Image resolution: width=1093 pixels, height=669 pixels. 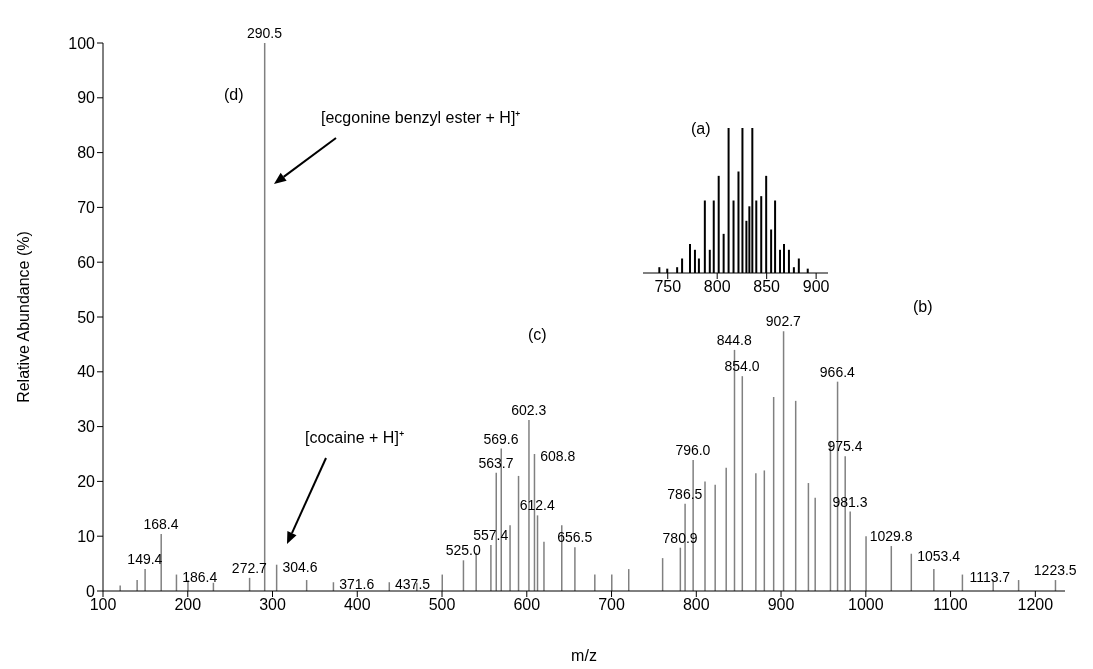 I want to click on y-tick-label: 90, so click(x=86, y=98).